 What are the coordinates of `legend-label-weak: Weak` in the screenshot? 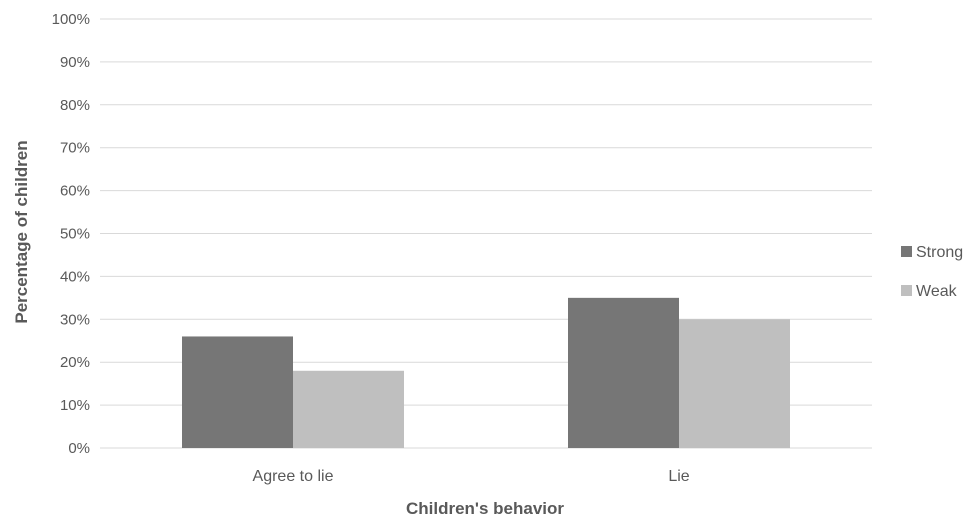 It's located at (937, 291).